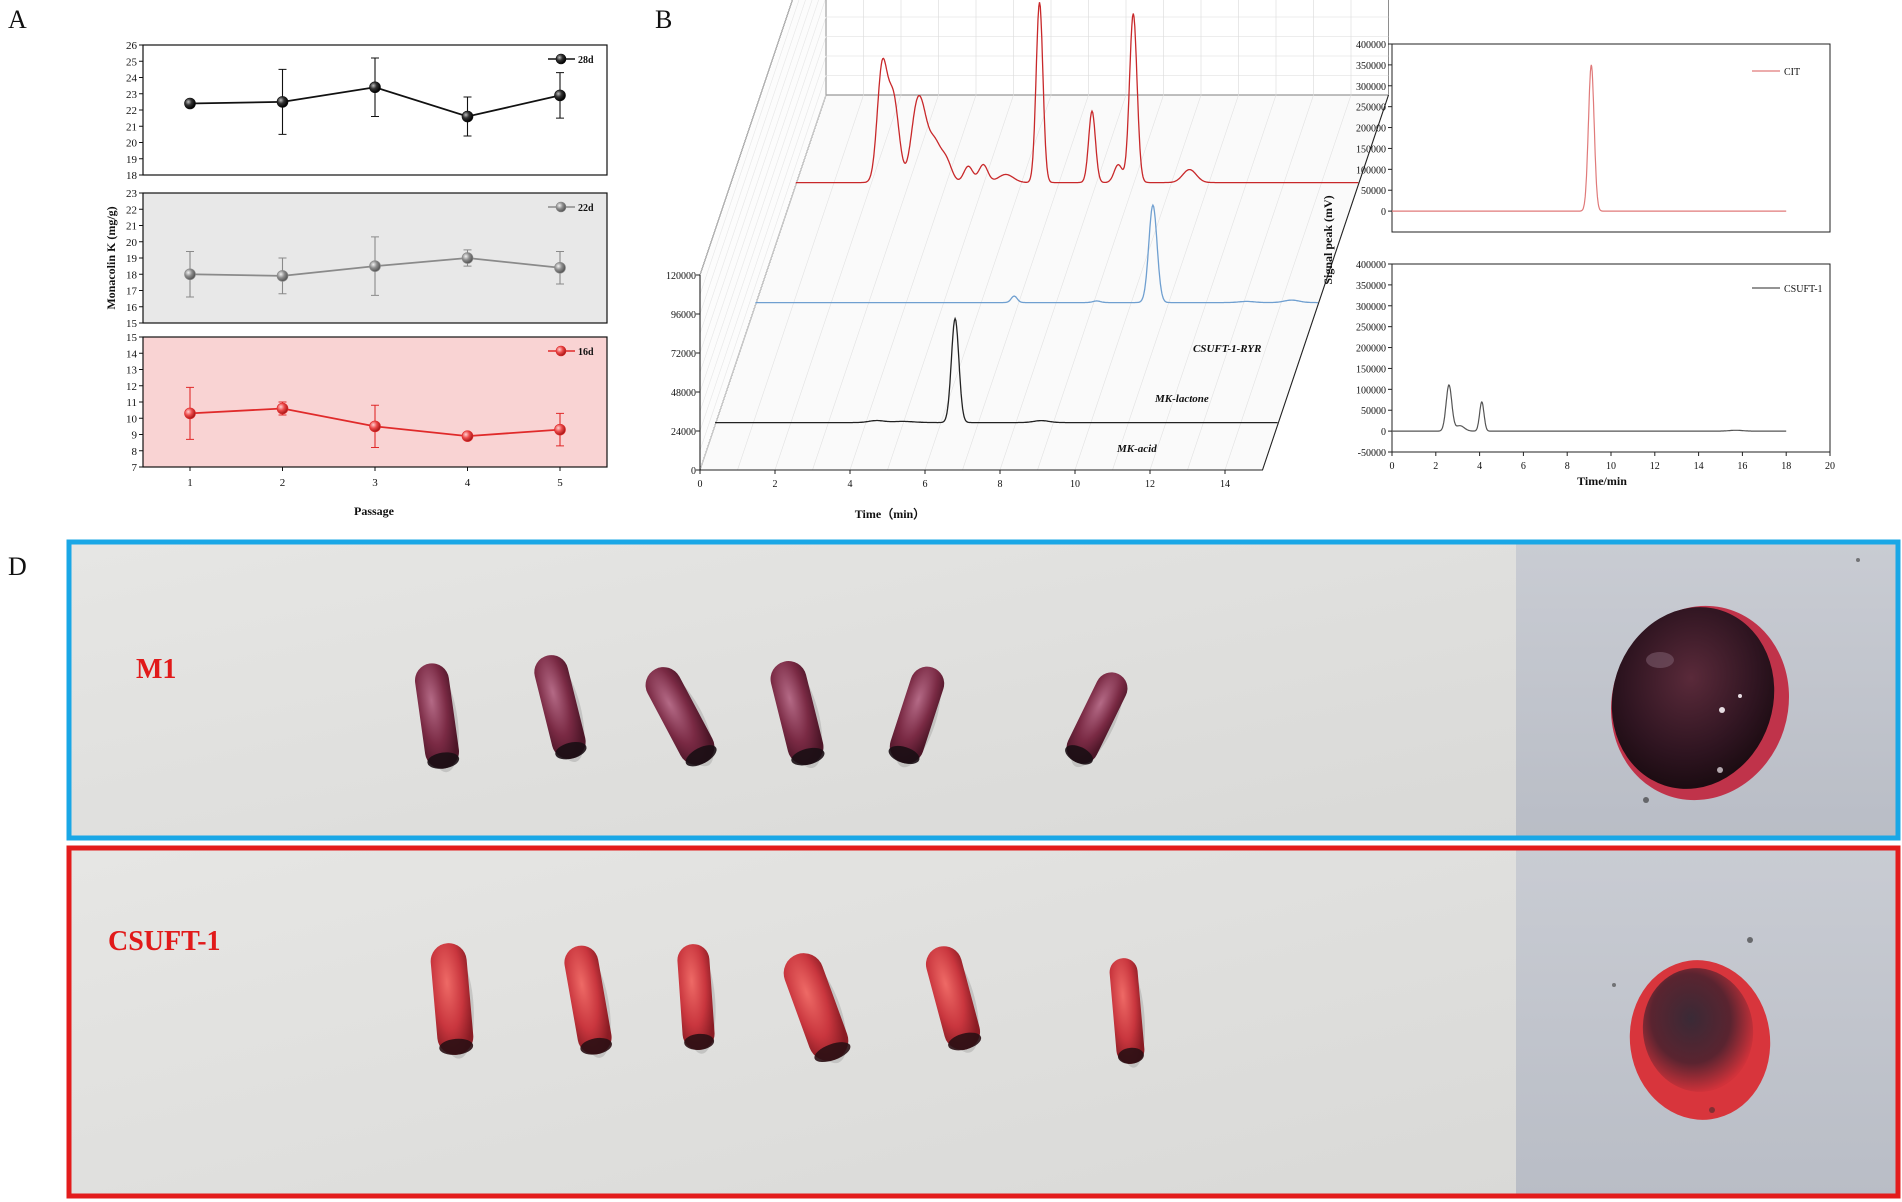 Image resolution: width=1902 pixels, height=1202 pixels. Describe the element at coordinates (132, 243) in the screenshot. I see `y-tick-label: 20` at that location.